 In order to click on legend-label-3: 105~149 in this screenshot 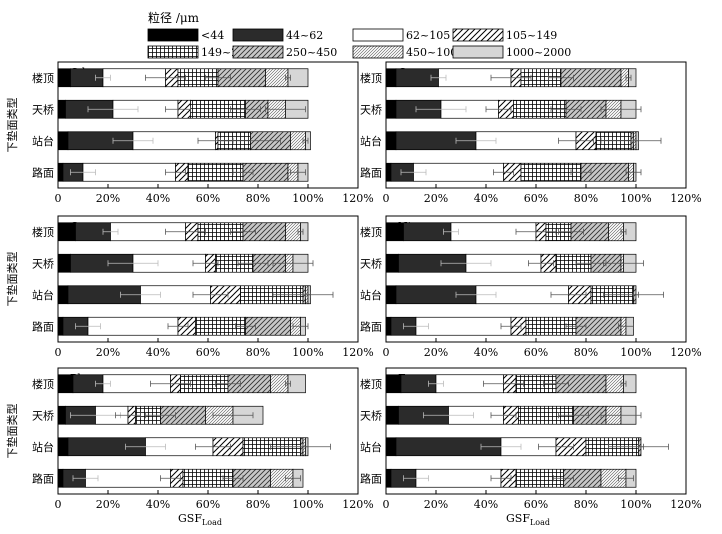, I will do `click(531, 35)`.